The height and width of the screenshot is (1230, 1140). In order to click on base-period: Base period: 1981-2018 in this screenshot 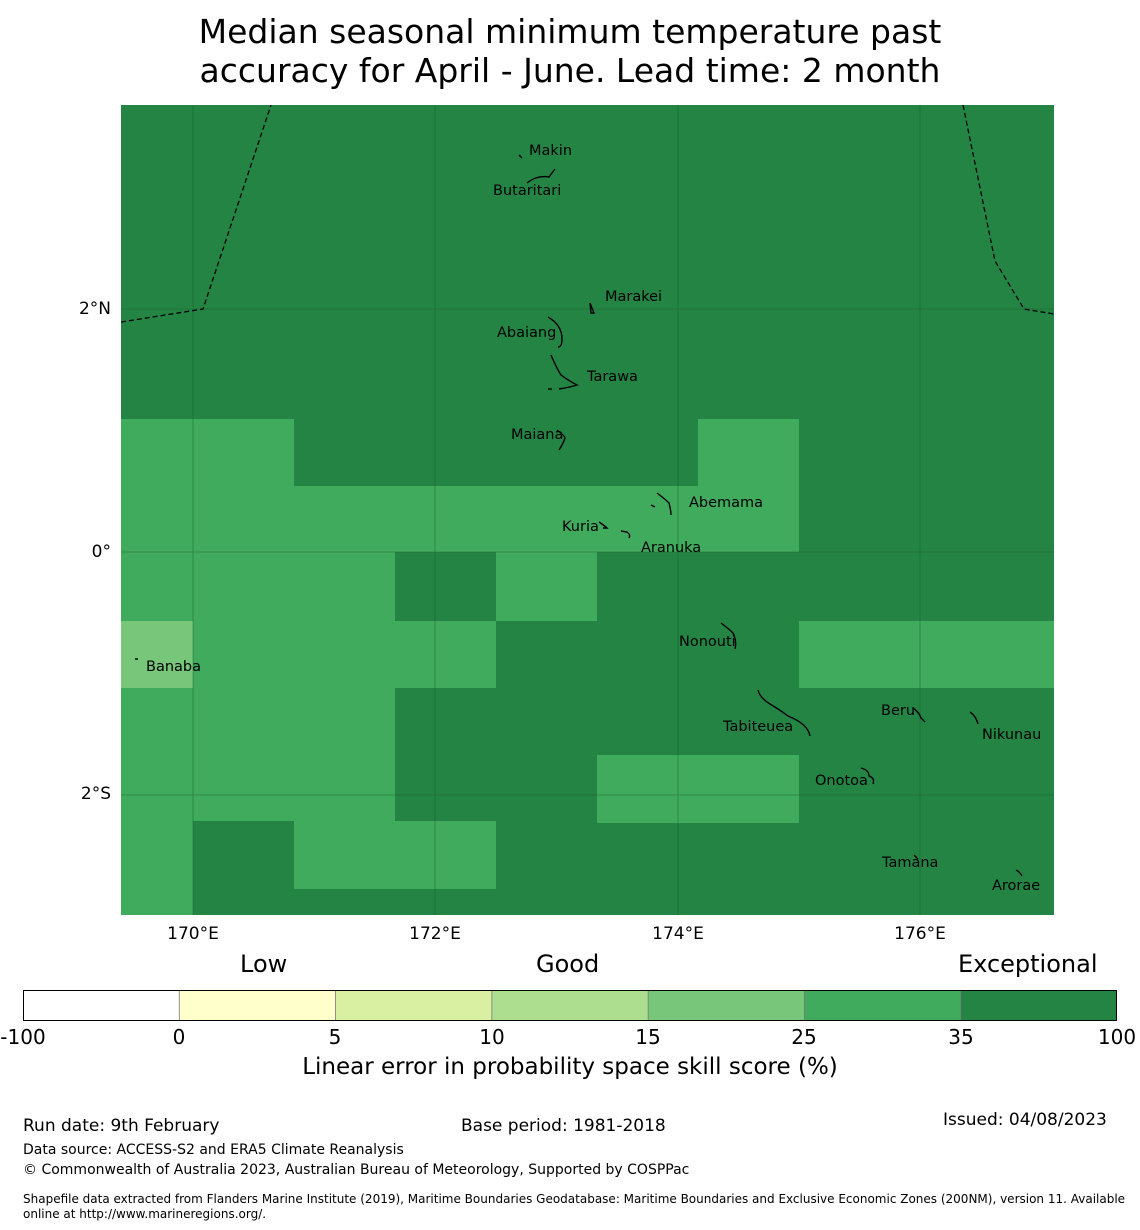, I will do `click(563, 1126)`.